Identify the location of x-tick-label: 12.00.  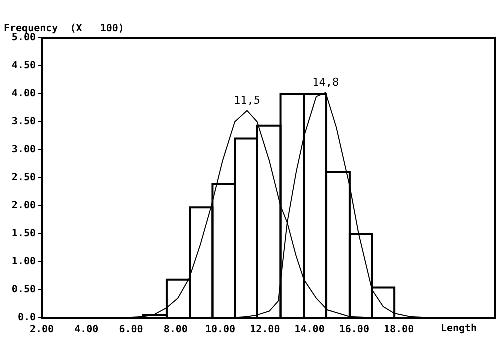
(265, 330).